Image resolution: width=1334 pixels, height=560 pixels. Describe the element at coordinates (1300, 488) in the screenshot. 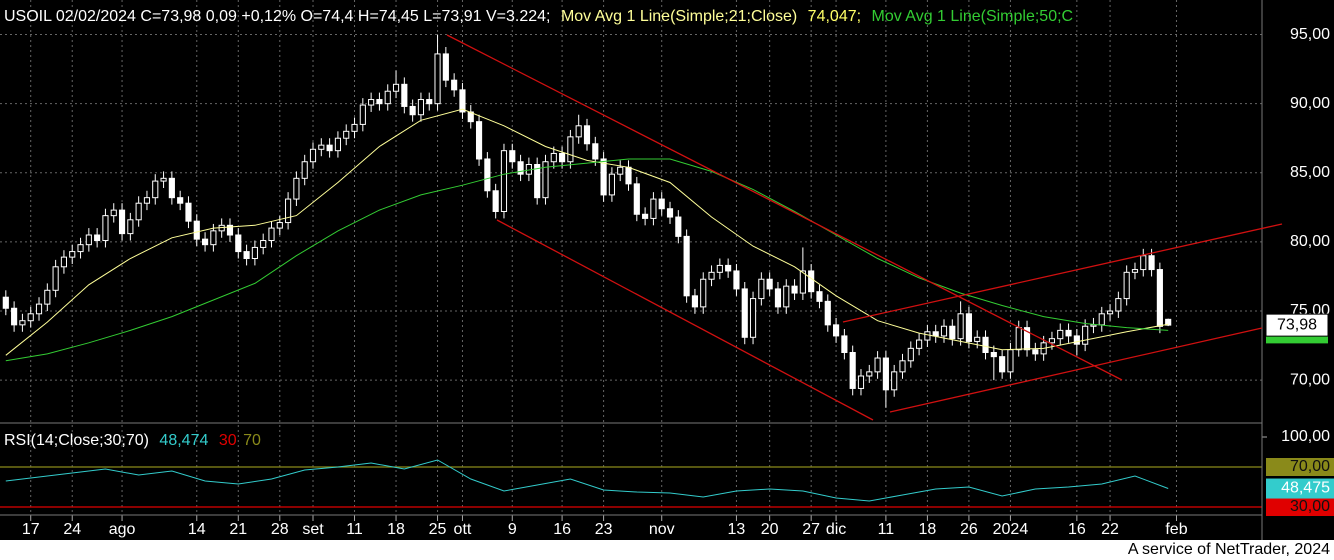

I see `rsi-tag` at that location.